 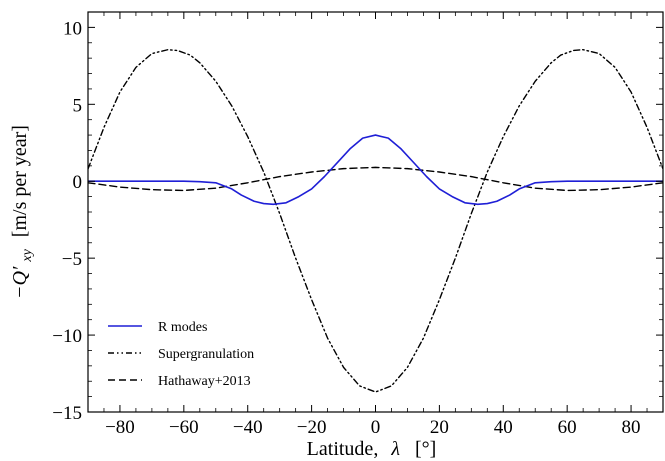 I want to click on legend-label: Hathaway+2013, so click(x=204, y=381).